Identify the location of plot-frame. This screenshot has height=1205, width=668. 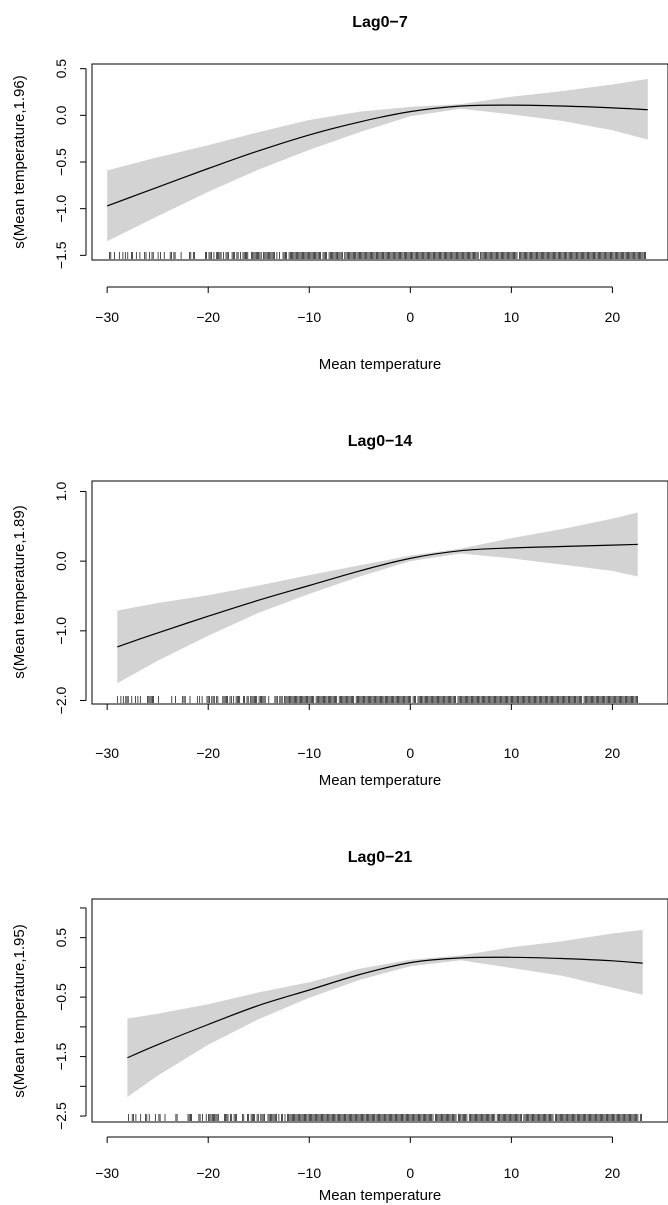
(379, 162).